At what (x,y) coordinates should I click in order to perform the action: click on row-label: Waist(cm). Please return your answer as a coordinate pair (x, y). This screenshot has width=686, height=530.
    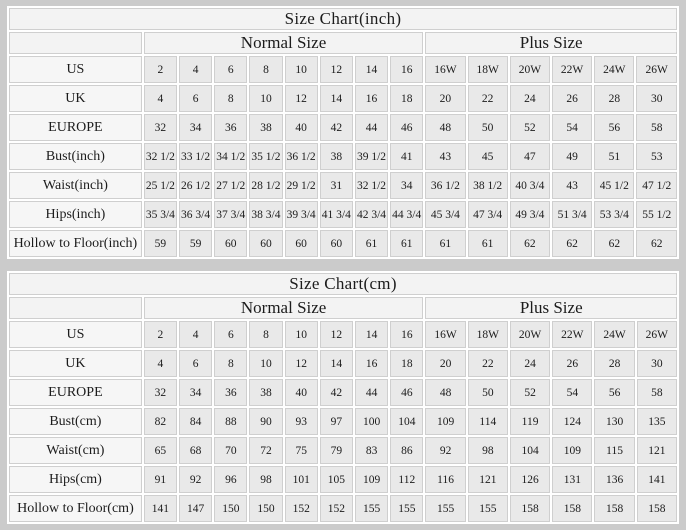
    Looking at the image, I should click on (75, 450).